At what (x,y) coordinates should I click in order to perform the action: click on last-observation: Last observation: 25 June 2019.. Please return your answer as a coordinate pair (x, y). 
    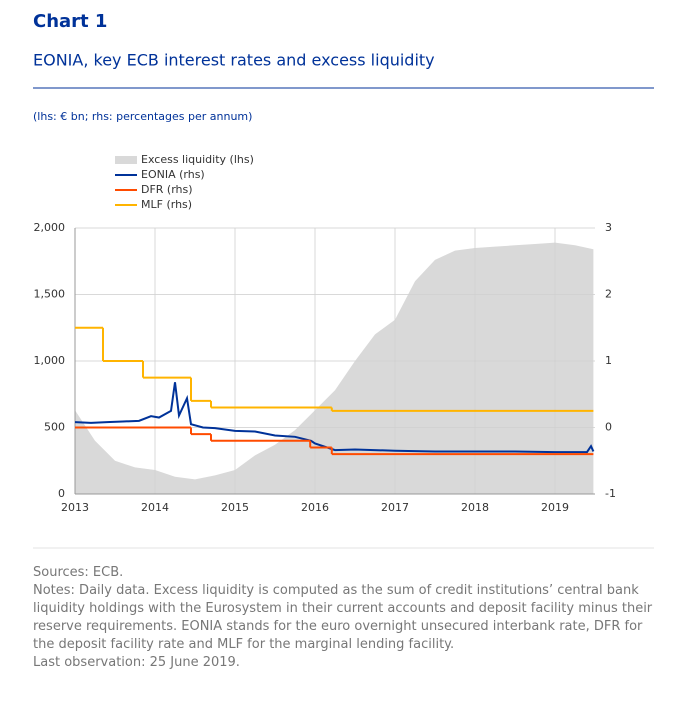
    Looking at the image, I should click on (136, 662).